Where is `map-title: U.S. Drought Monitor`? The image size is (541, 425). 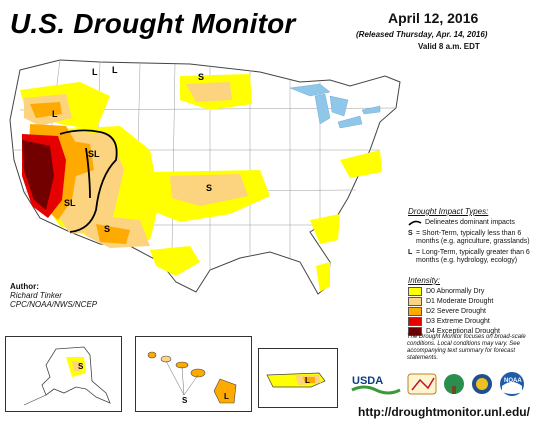 map-title: U.S. Drought Monitor is located at coordinates (153, 23).